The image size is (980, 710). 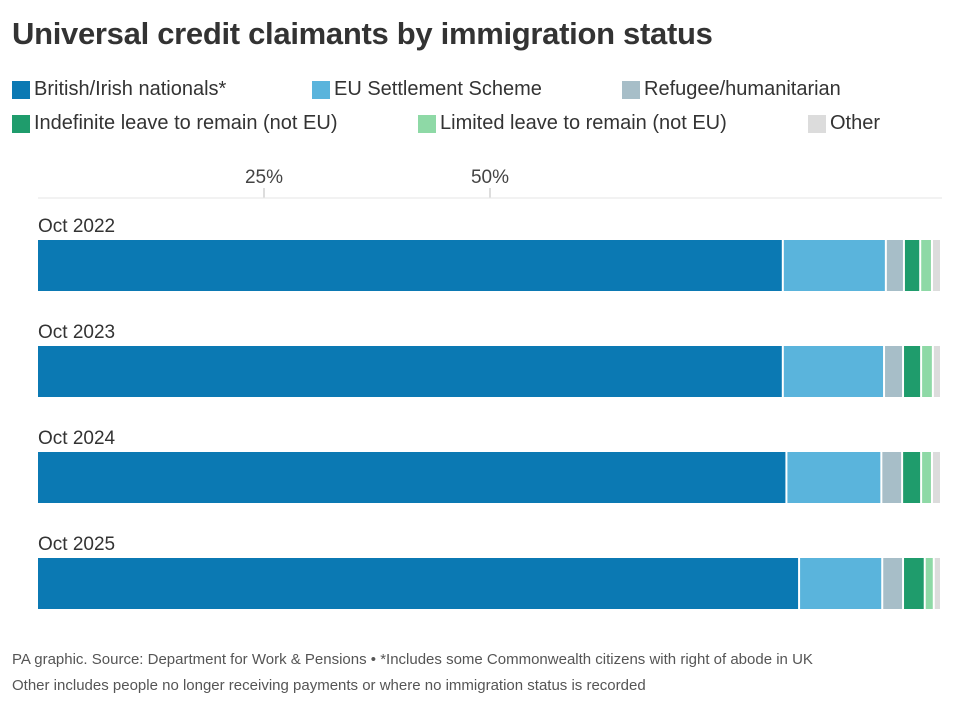 I want to click on category-label: Oct 2025, so click(x=76, y=544).